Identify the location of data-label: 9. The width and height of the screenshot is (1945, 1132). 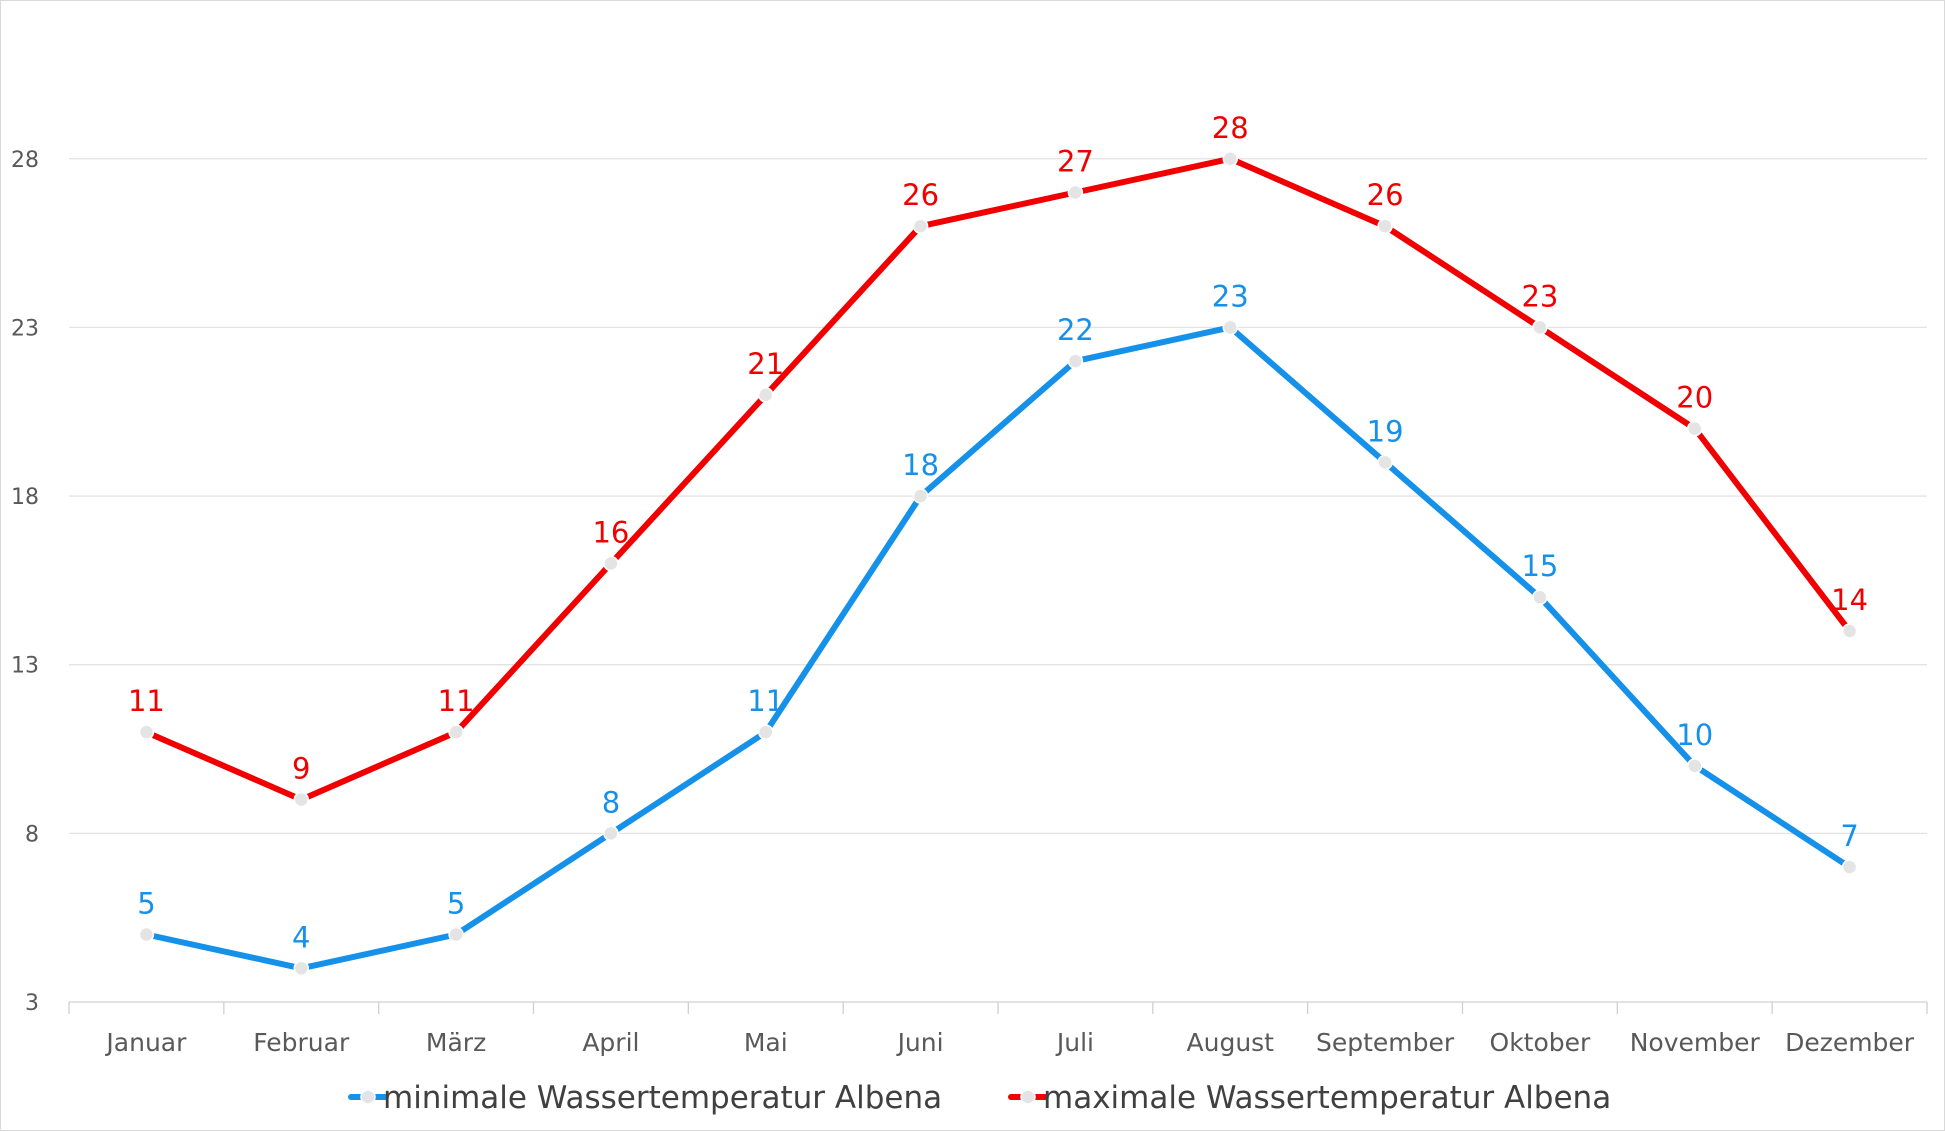
(301, 769).